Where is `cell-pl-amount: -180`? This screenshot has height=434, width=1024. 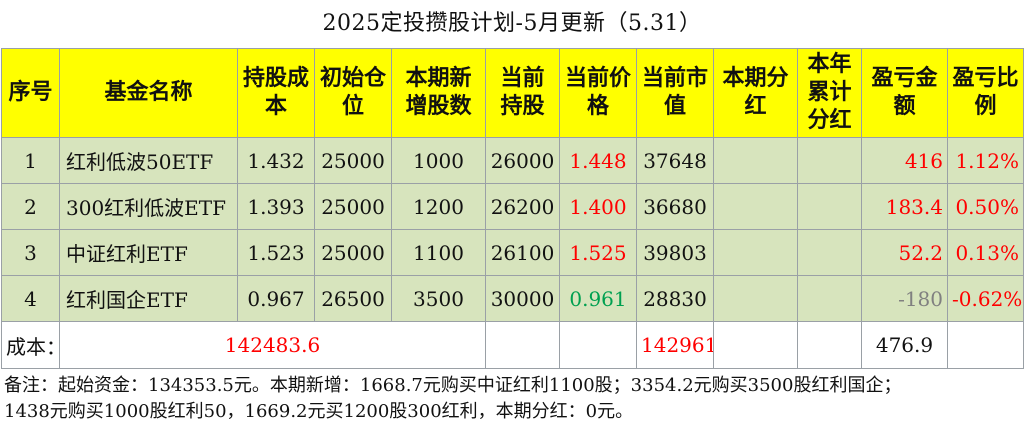 cell-pl-amount: -180 is located at coordinates (904, 298).